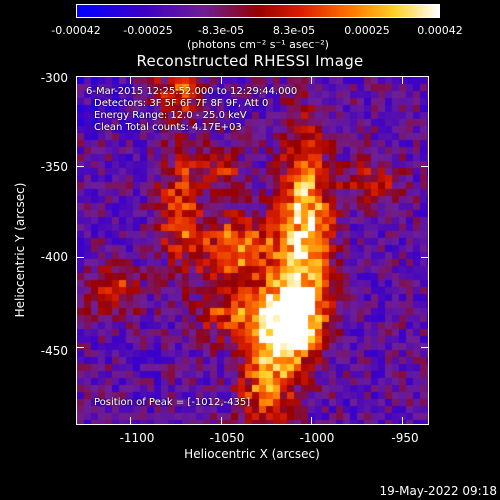 The height and width of the screenshot is (500, 500). What do you see at coordinates (54, 78) in the screenshot?
I see `y-tick-label: -300` at bounding box center [54, 78].